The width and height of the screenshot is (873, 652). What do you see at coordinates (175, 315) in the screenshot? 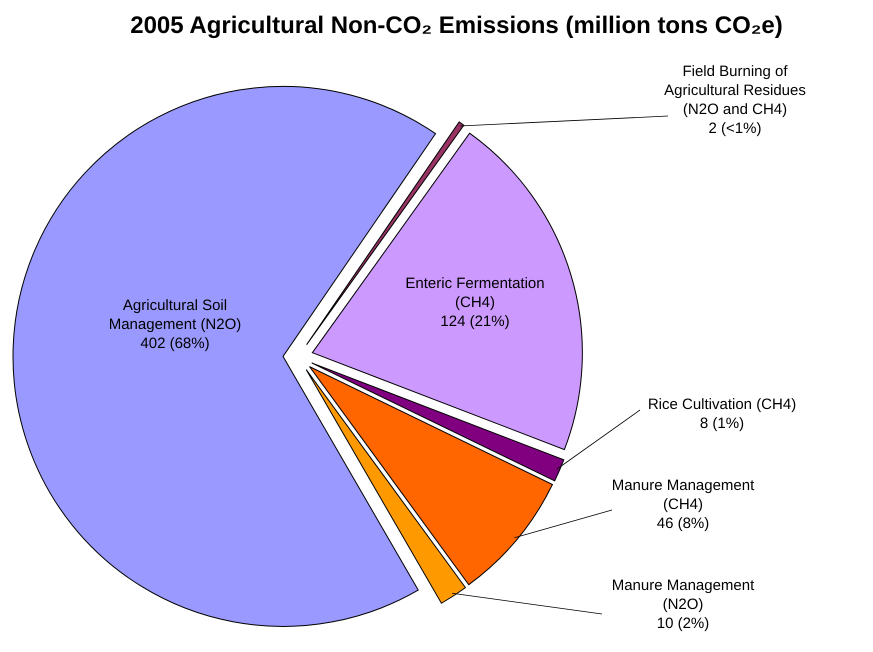
I see `slice-label: Agricultural Soil Management (N2O)` at bounding box center [175, 315].